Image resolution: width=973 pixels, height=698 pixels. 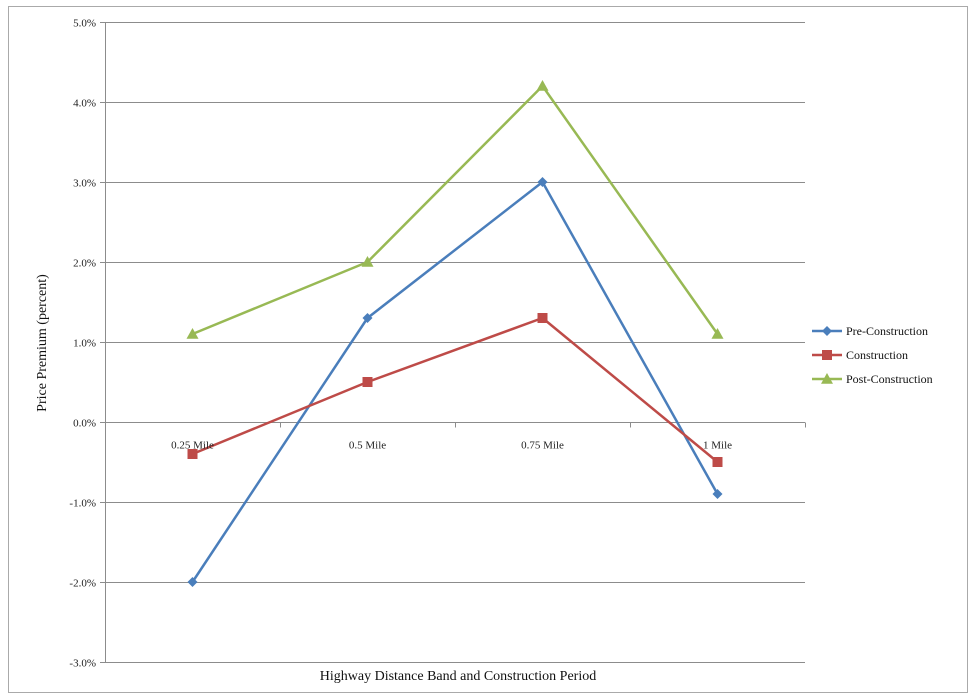 What do you see at coordinates (82, 664) in the screenshot?
I see `y-tick-label: -3.0%` at bounding box center [82, 664].